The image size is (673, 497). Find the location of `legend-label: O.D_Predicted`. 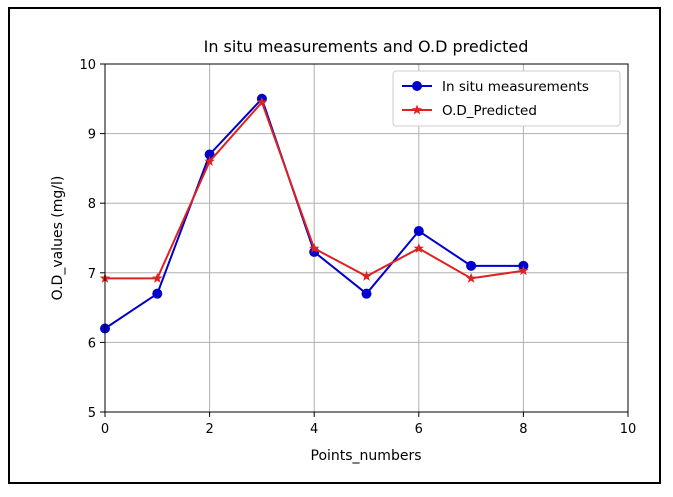

legend-label: O.D_Predicted is located at coordinates (489, 111).